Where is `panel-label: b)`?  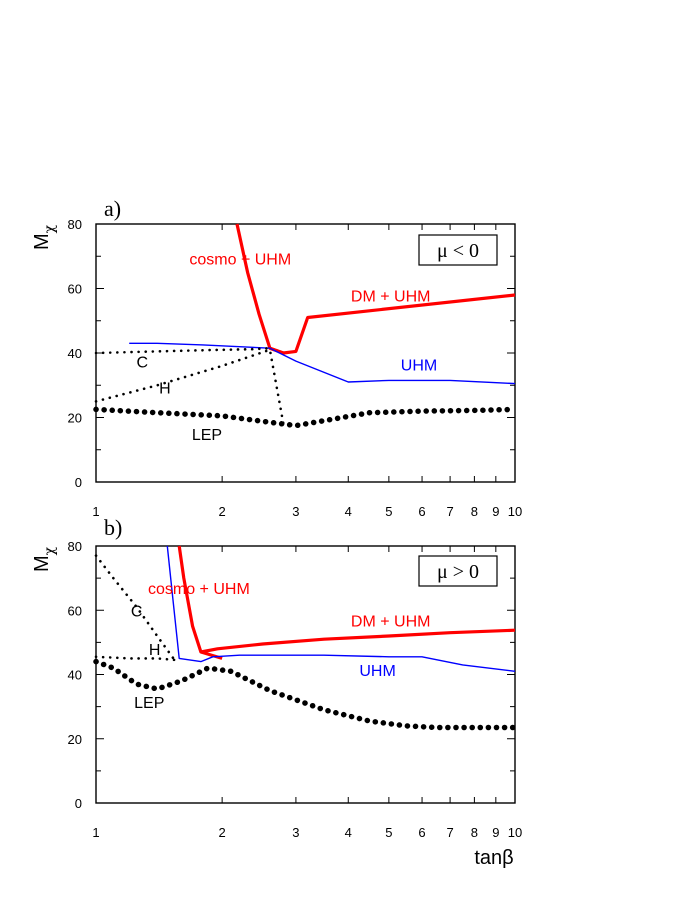
panel-label: b) is located at coordinates (113, 527).